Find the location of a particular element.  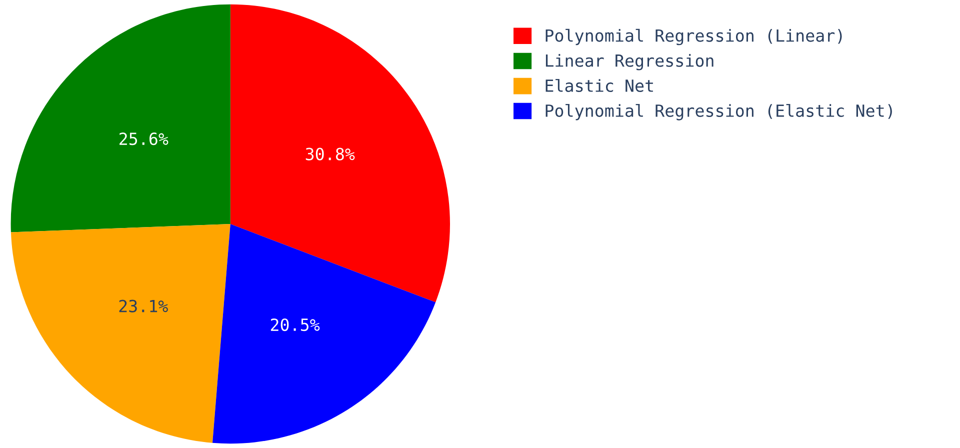

data-label: 30.8% is located at coordinates (330, 154).